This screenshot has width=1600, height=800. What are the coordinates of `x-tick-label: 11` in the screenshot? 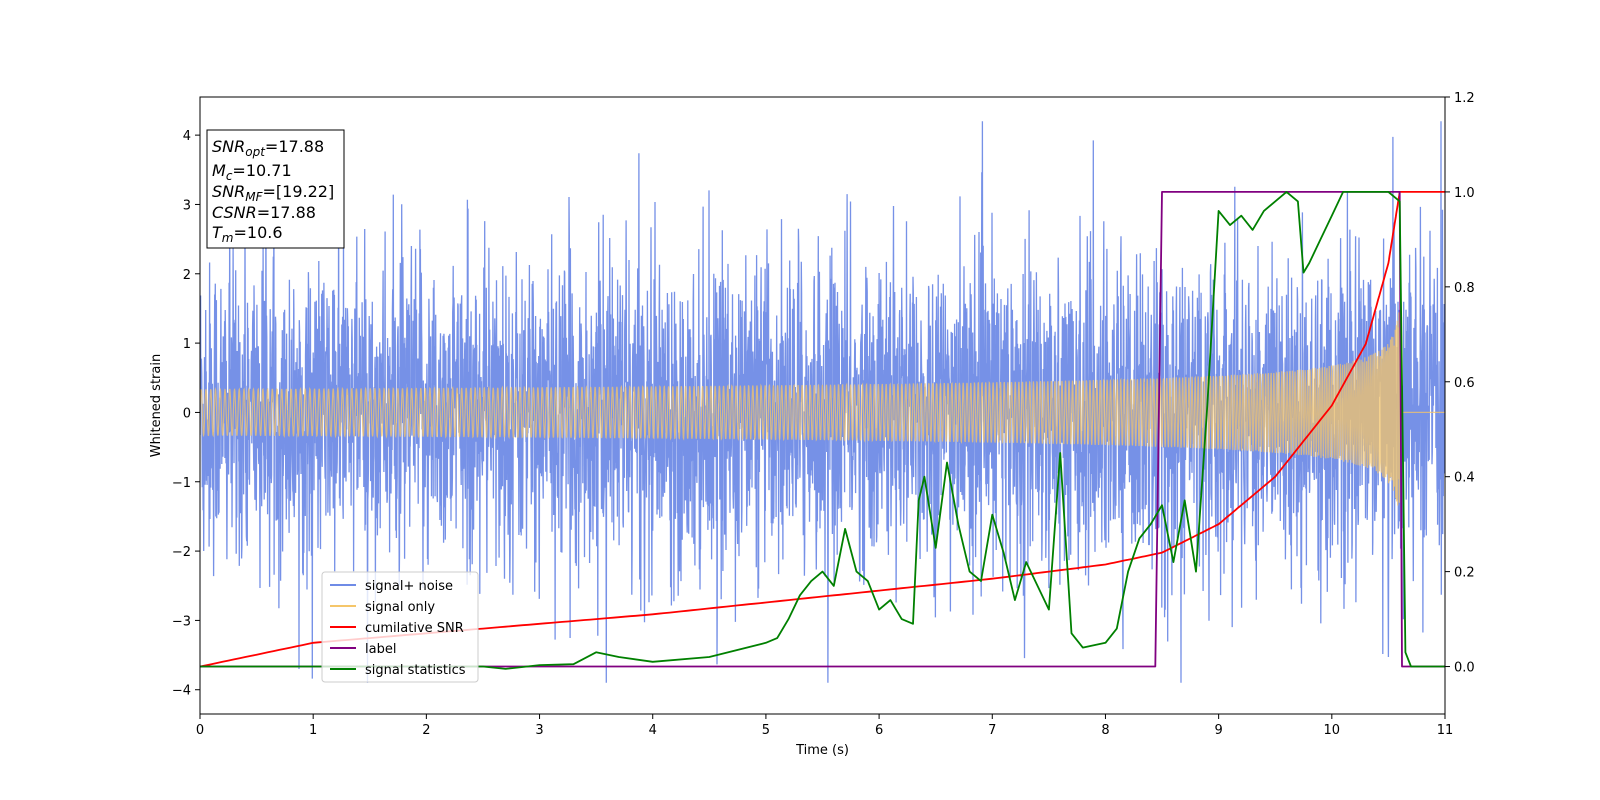 It's located at (1445, 730).